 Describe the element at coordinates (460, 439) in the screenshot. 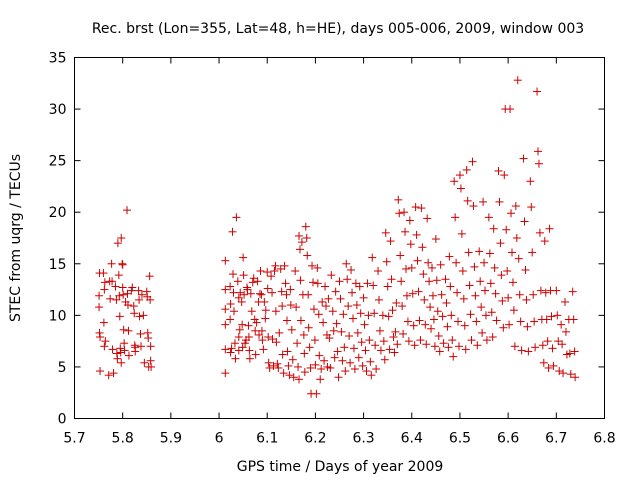

I see `x-tick-label: 6.5` at that location.